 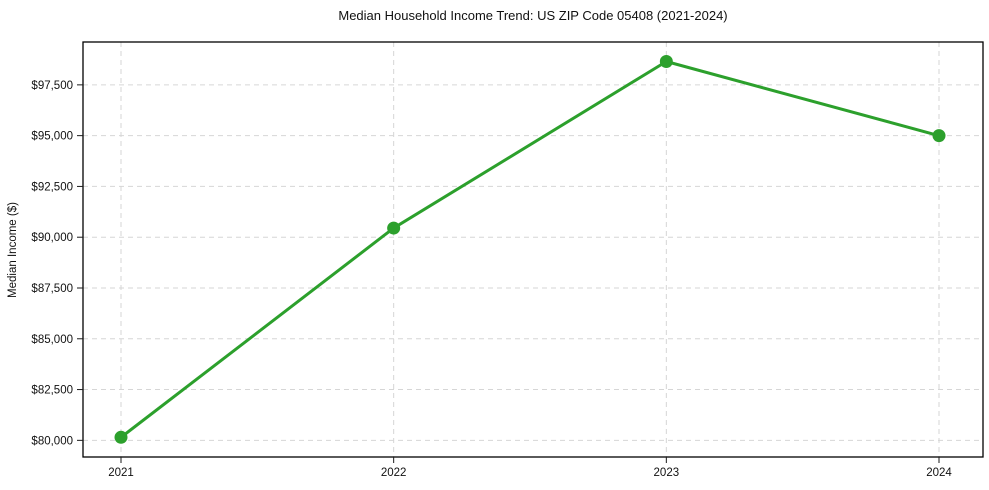 What do you see at coordinates (52, 289) in the screenshot?
I see `y-tick-label: $87,500` at bounding box center [52, 289].